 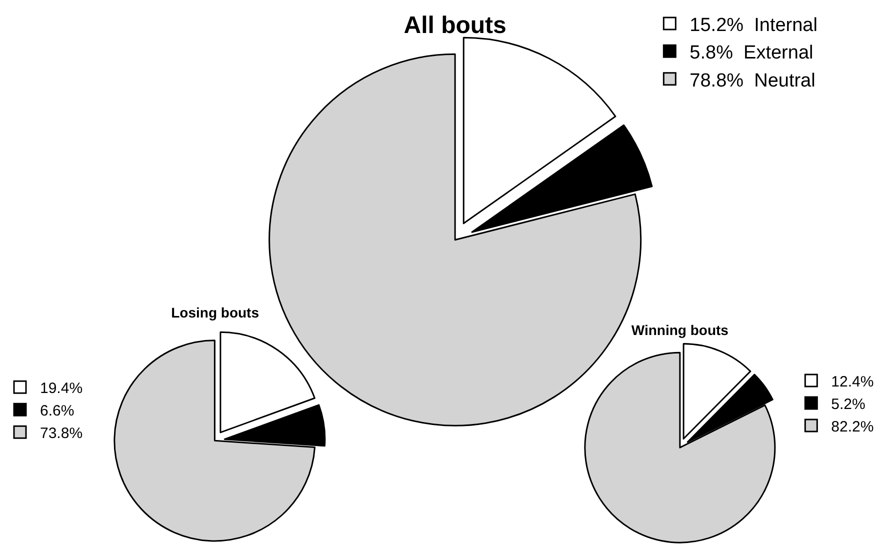 I want to click on legend-label: 73.8%, so click(x=61, y=433).